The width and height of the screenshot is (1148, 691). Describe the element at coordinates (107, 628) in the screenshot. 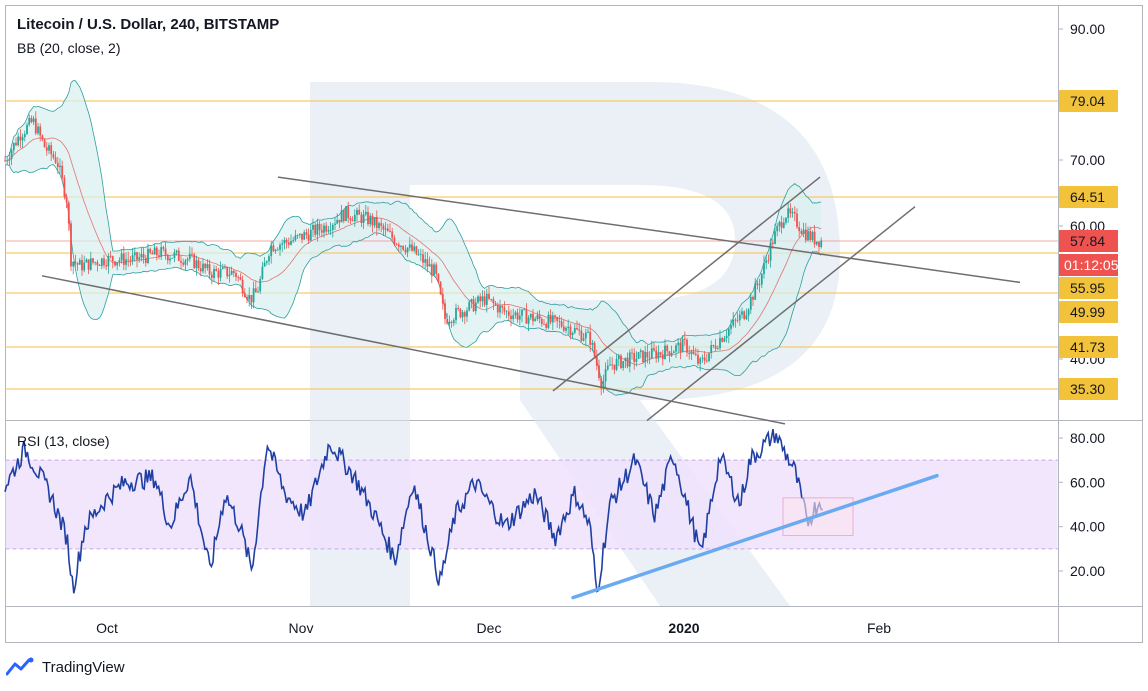

I see `time-tick-label: Oct` at that location.